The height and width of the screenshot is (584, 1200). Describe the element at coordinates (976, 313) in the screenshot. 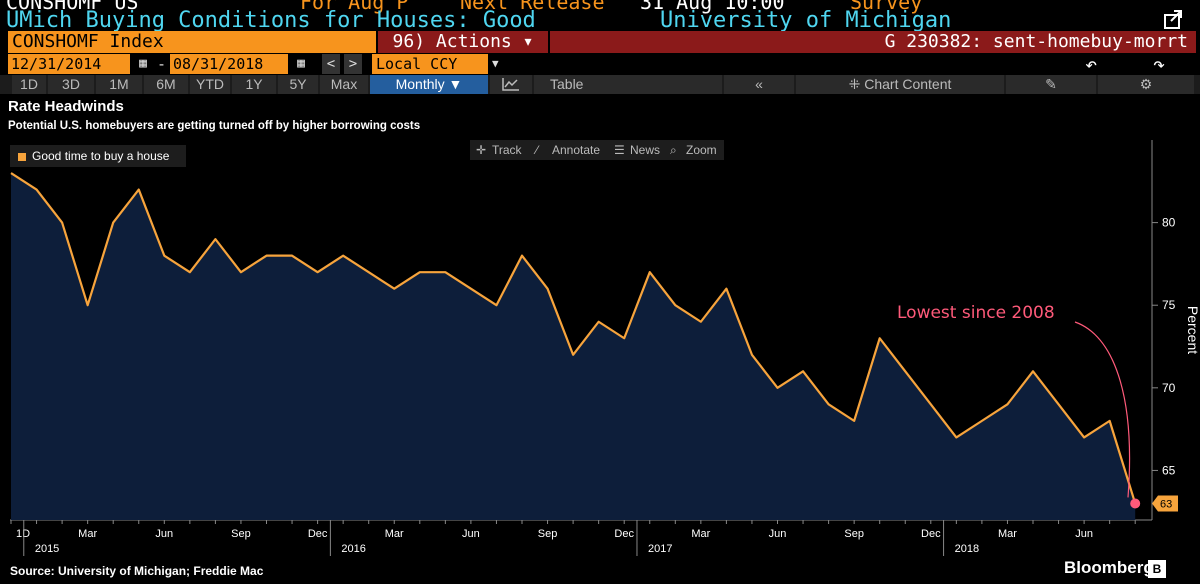

I see `annotation-text: Lowest since 2008` at that location.